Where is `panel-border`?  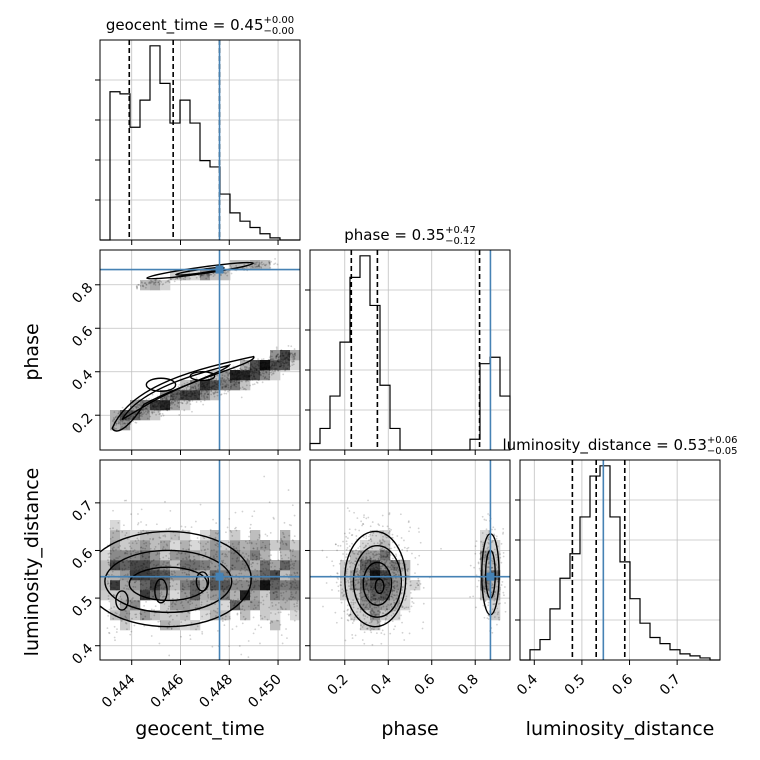 panel-border is located at coordinates (200, 350).